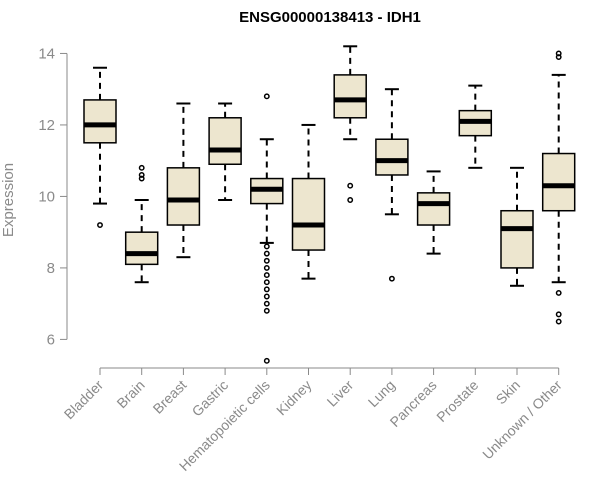 This screenshot has width=600, height=500. Describe the element at coordinates (457, 401) in the screenshot. I see `x-tick-label: Prostate` at that location.